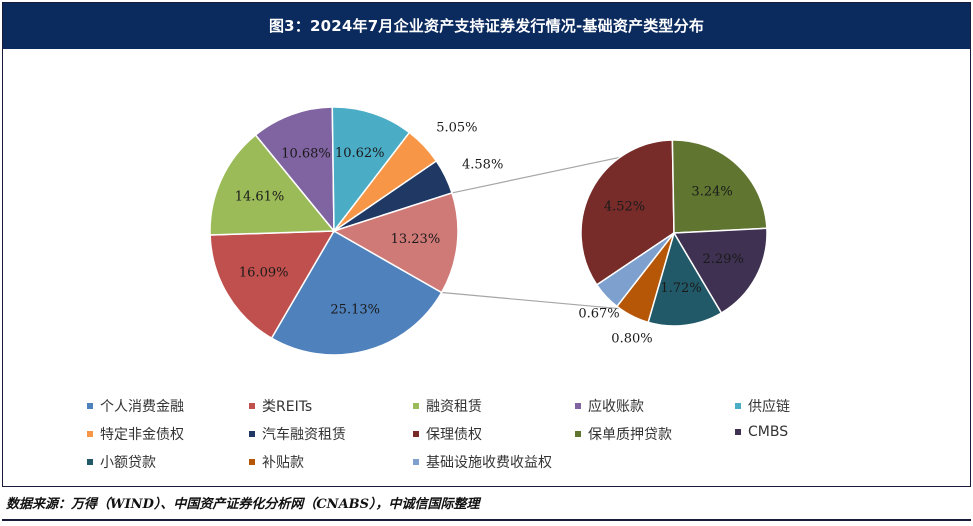 Image resolution: width=973 pixels, height=526 pixels. I want to click on data-label-类REITs: 16.09%, so click(264, 272).